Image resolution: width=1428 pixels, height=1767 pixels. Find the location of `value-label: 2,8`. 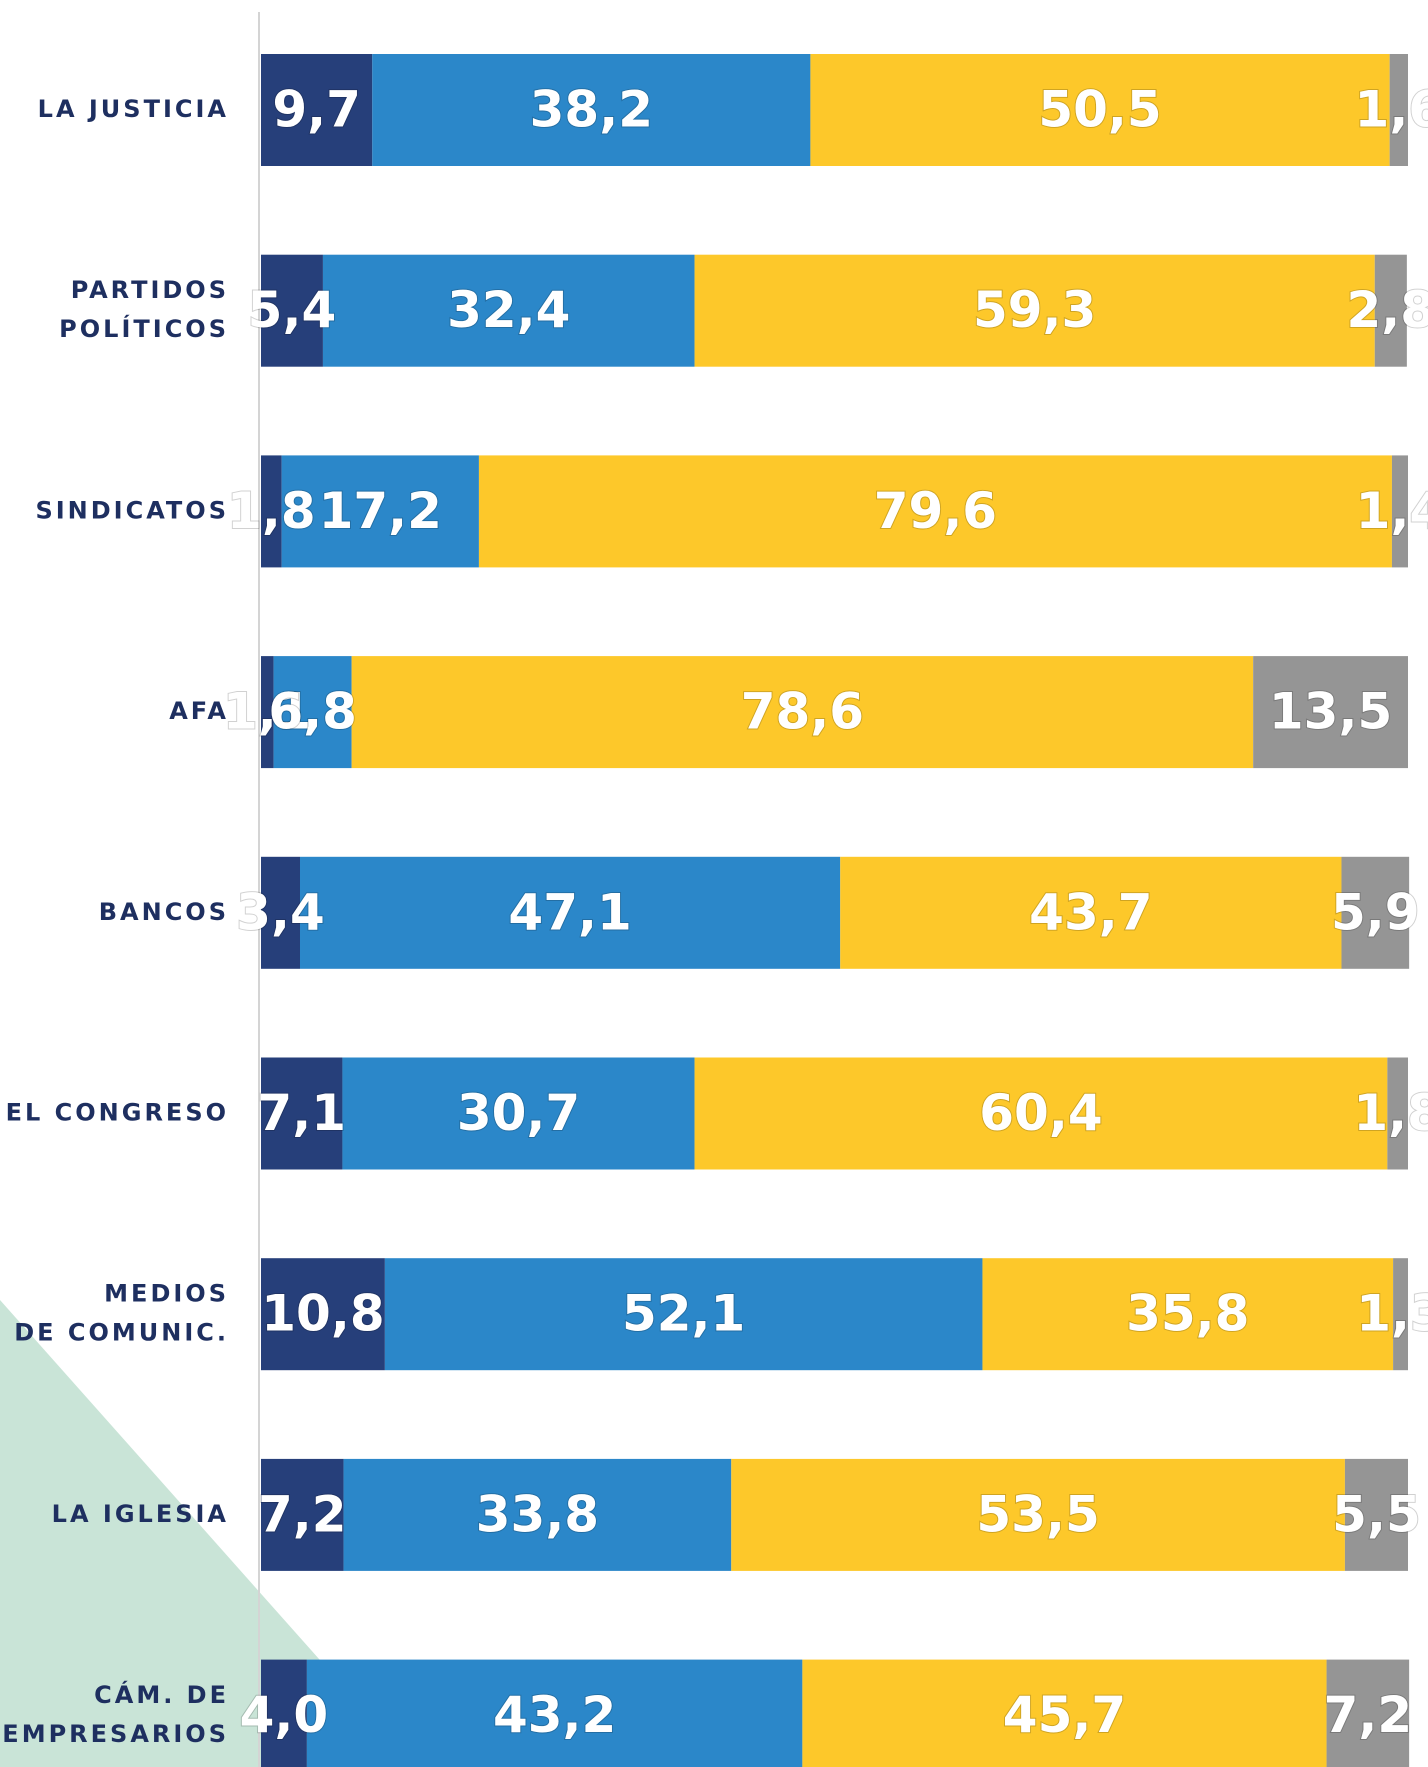

value-label: 2,8 is located at coordinates (1387, 310).